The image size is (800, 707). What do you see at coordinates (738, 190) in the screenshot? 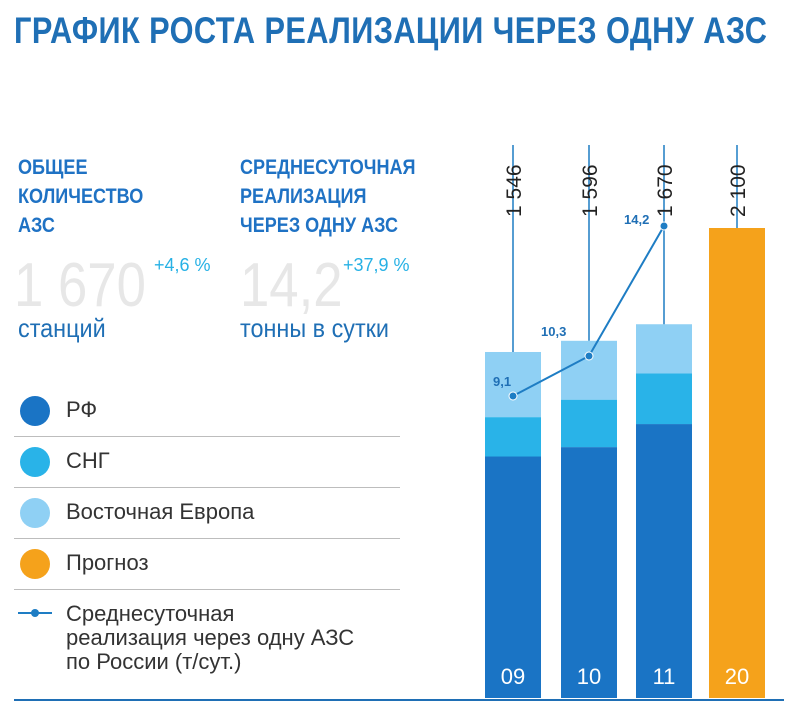
I see `bar-total-label: 2 100` at bounding box center [738, 190].